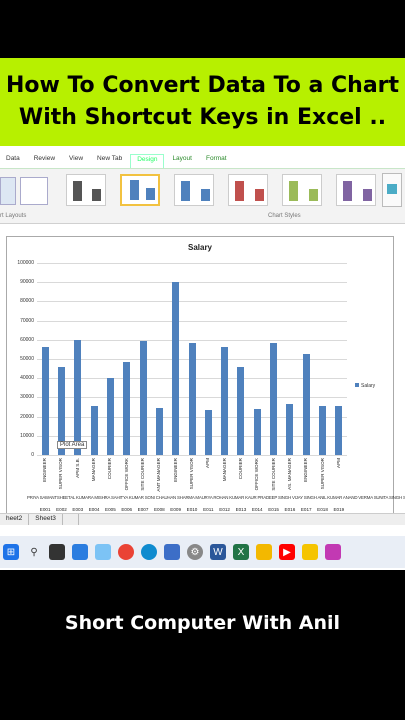 The height and width of the screenshot is (720, 405). What do you see at coordinates (45, 509) in the screenshot?
I see `x-id-label: E001` at bounding box center [45, 509].